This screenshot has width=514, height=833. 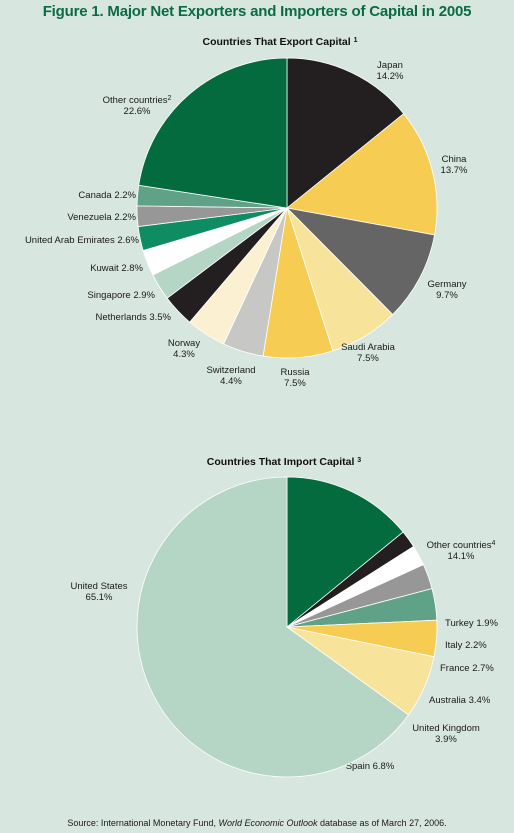 What do you see at coordinates (454, 170) in the screenshot?
I see `slice-value-china: 13.7%` at bounding box center [454, 170].